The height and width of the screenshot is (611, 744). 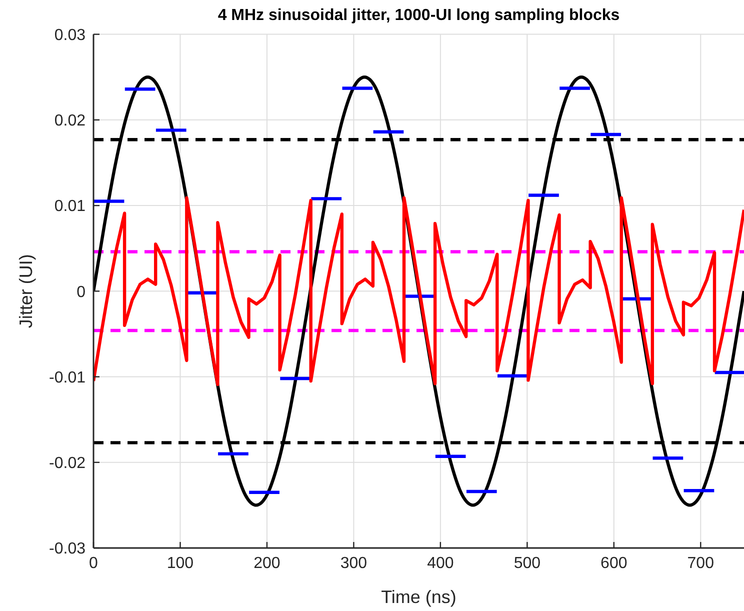 What do you see at coordinates (70, 121) in the screenshot?
I see `y-tick-label: 0.02` at bounding box center [70, 121].